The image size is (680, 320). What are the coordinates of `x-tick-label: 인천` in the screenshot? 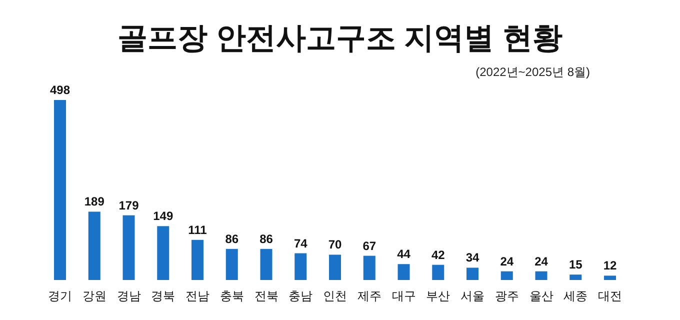 It's located at (335, 296).